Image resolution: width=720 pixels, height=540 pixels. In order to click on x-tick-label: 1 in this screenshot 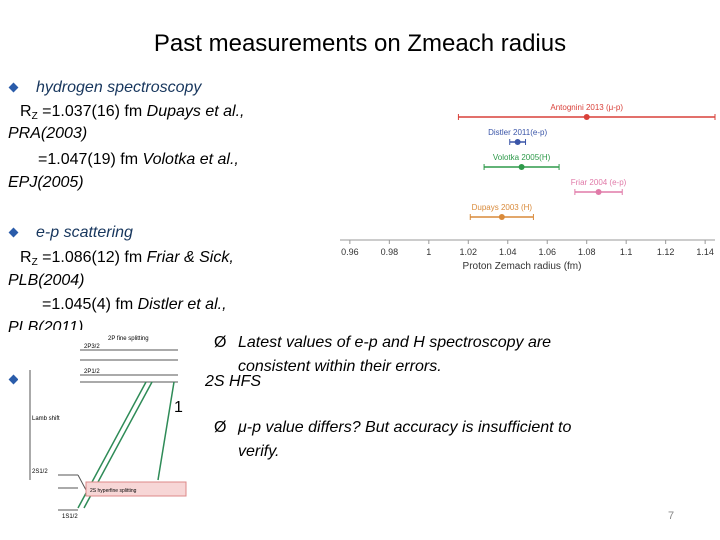, I will do `click(428, 252)`.